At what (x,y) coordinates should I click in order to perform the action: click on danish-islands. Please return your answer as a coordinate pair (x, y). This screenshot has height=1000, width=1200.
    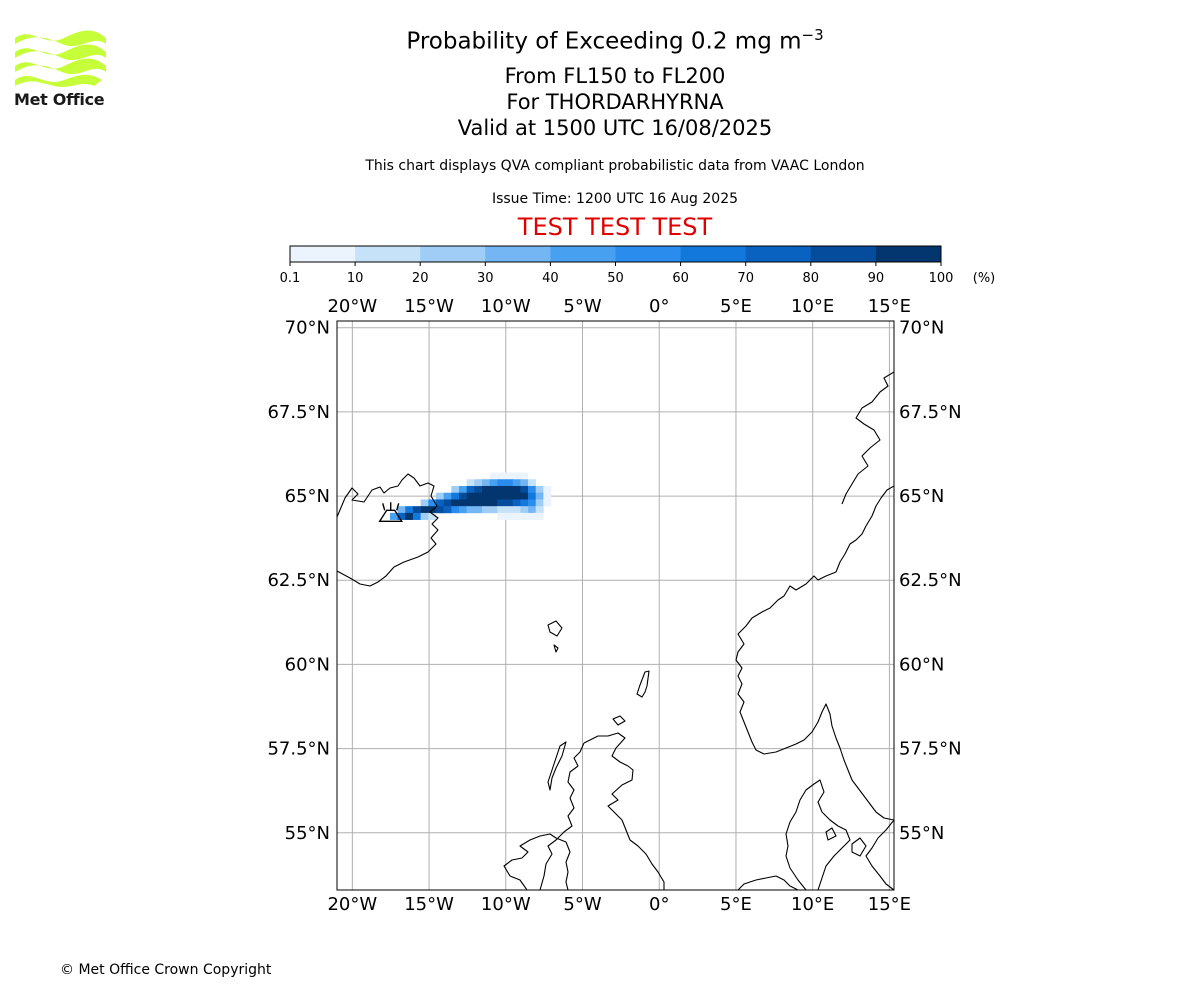
    Looking at the image, I should click on (846, 842).